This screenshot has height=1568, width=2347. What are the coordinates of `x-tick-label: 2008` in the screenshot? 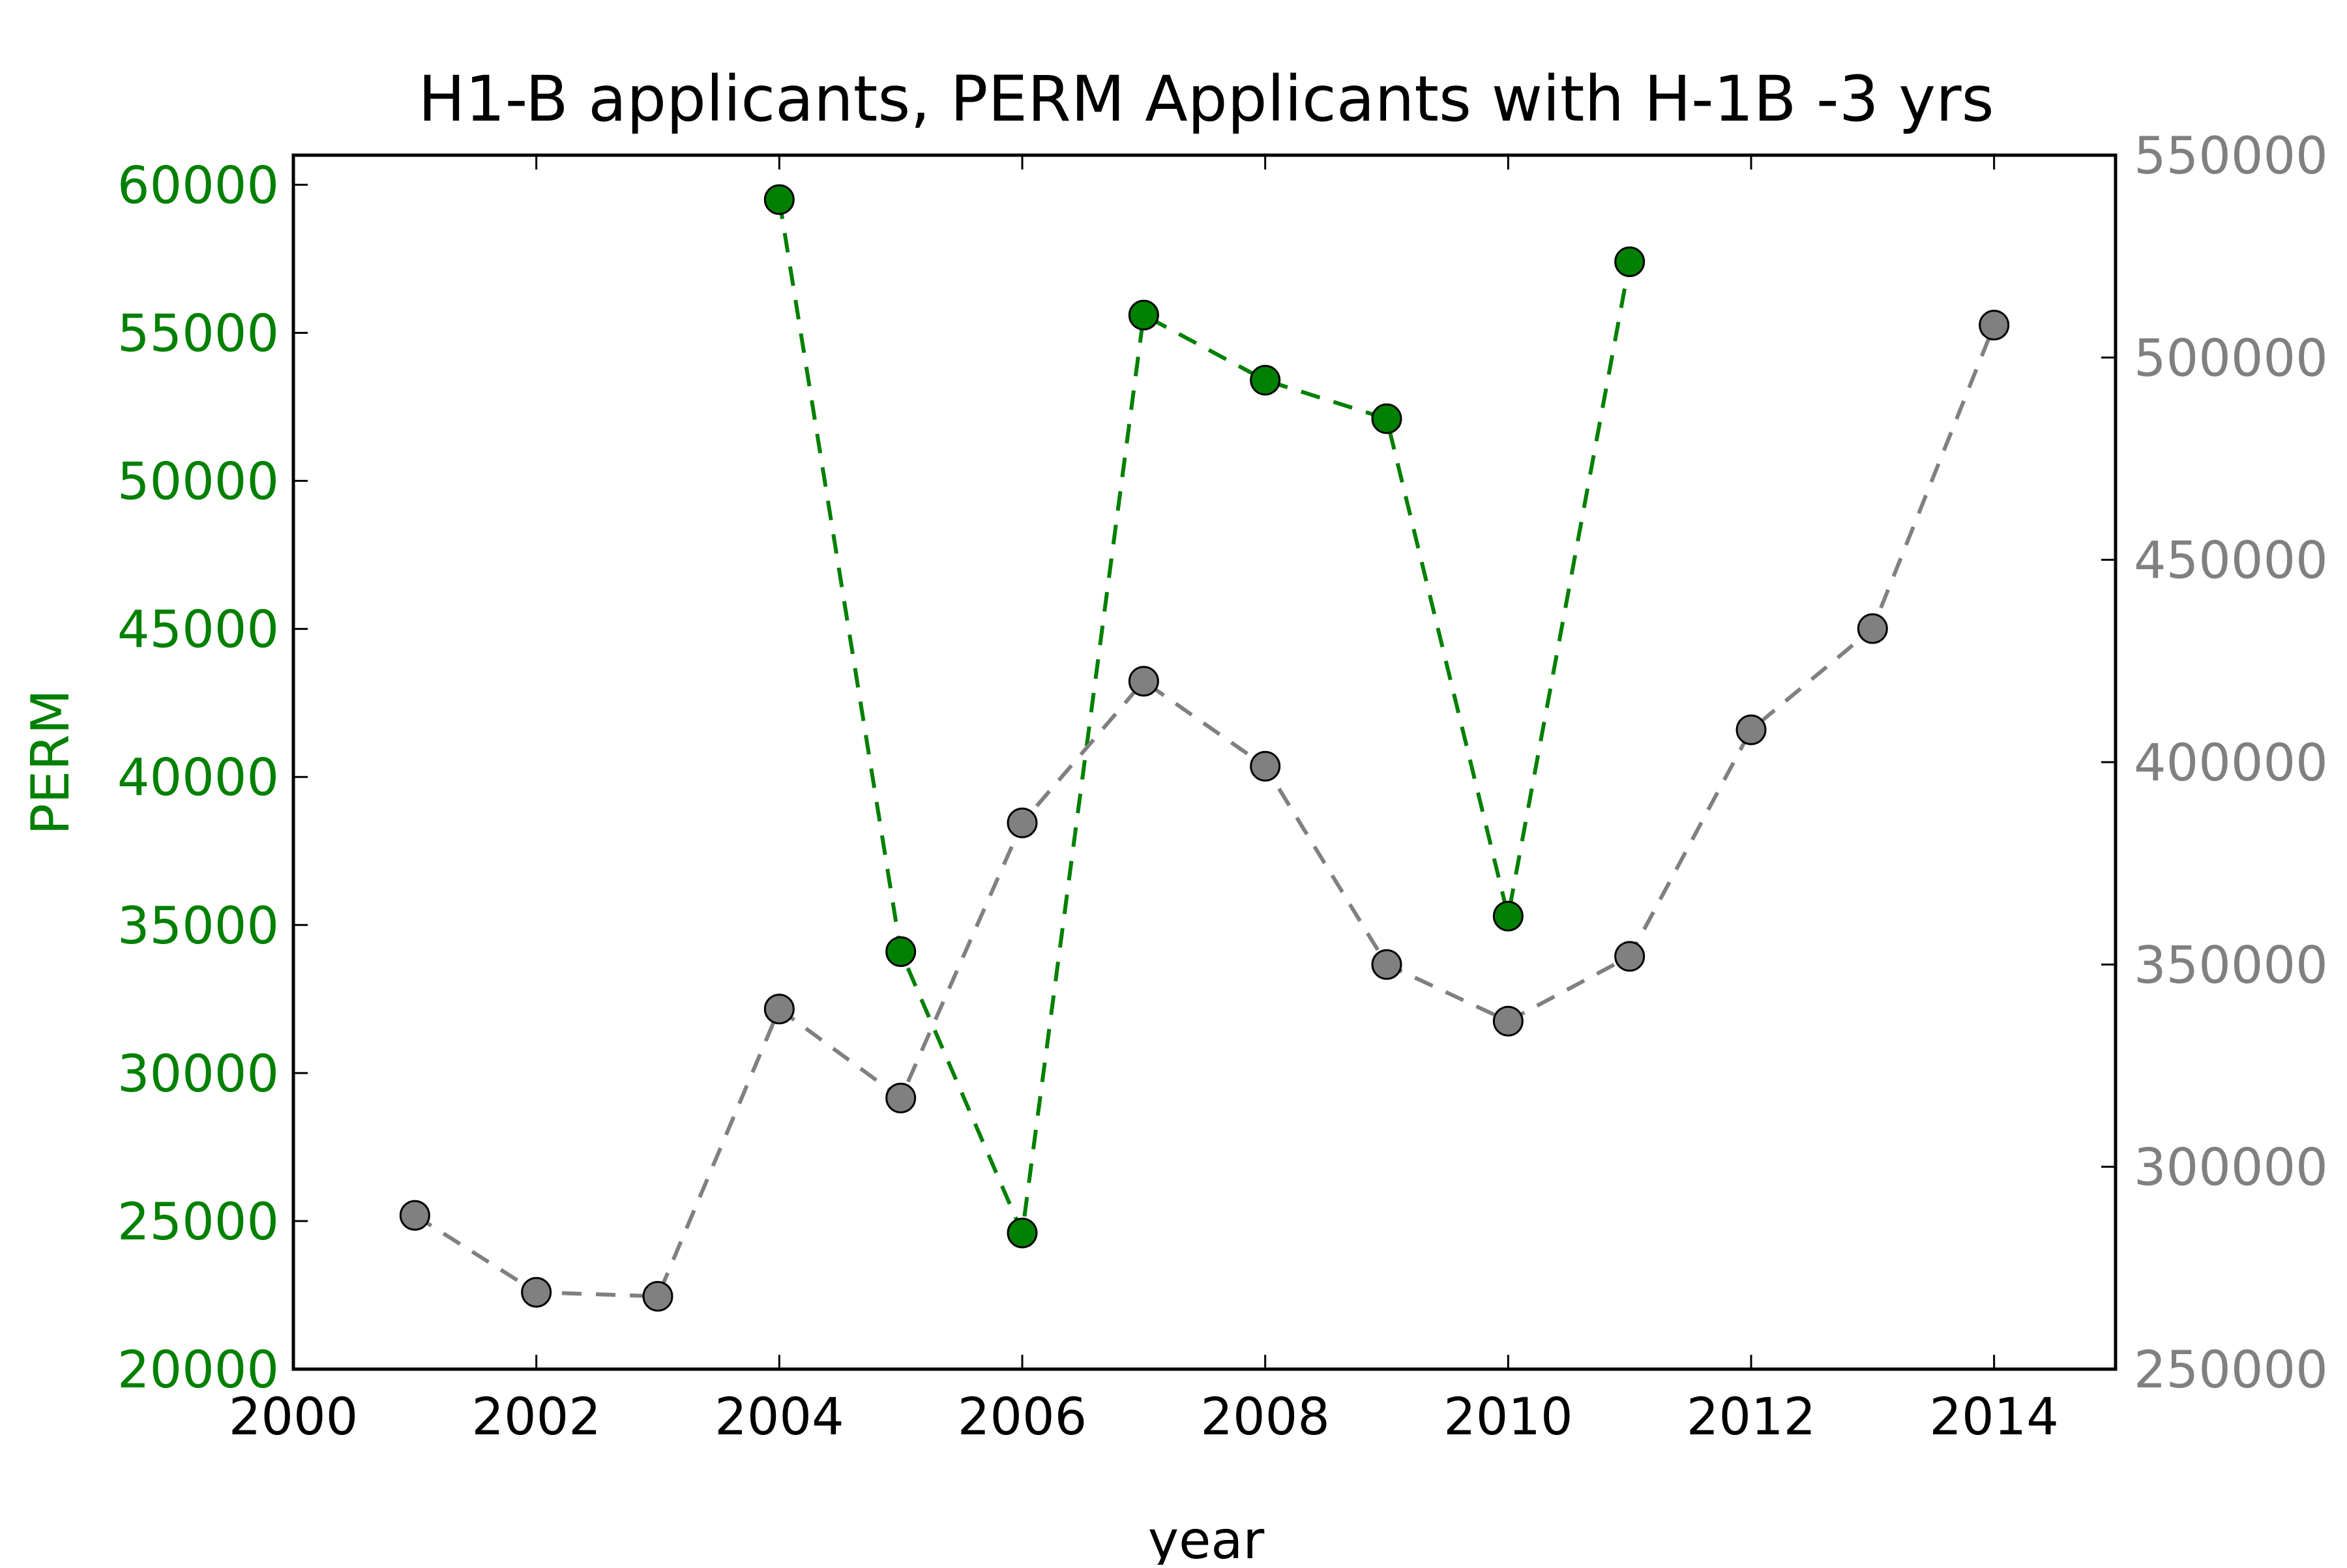 It's located at (1265, 1418).